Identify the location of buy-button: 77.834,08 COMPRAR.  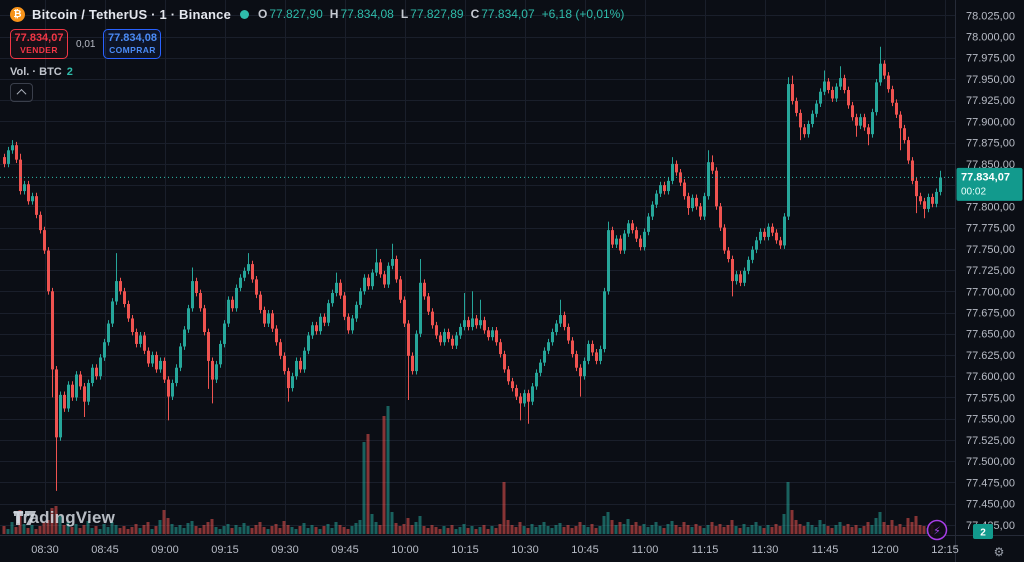
(132, 44).